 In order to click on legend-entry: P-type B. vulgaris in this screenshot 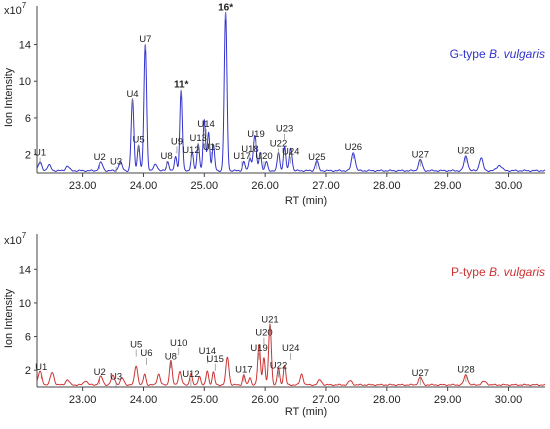, I will do `click(498, 272)`.